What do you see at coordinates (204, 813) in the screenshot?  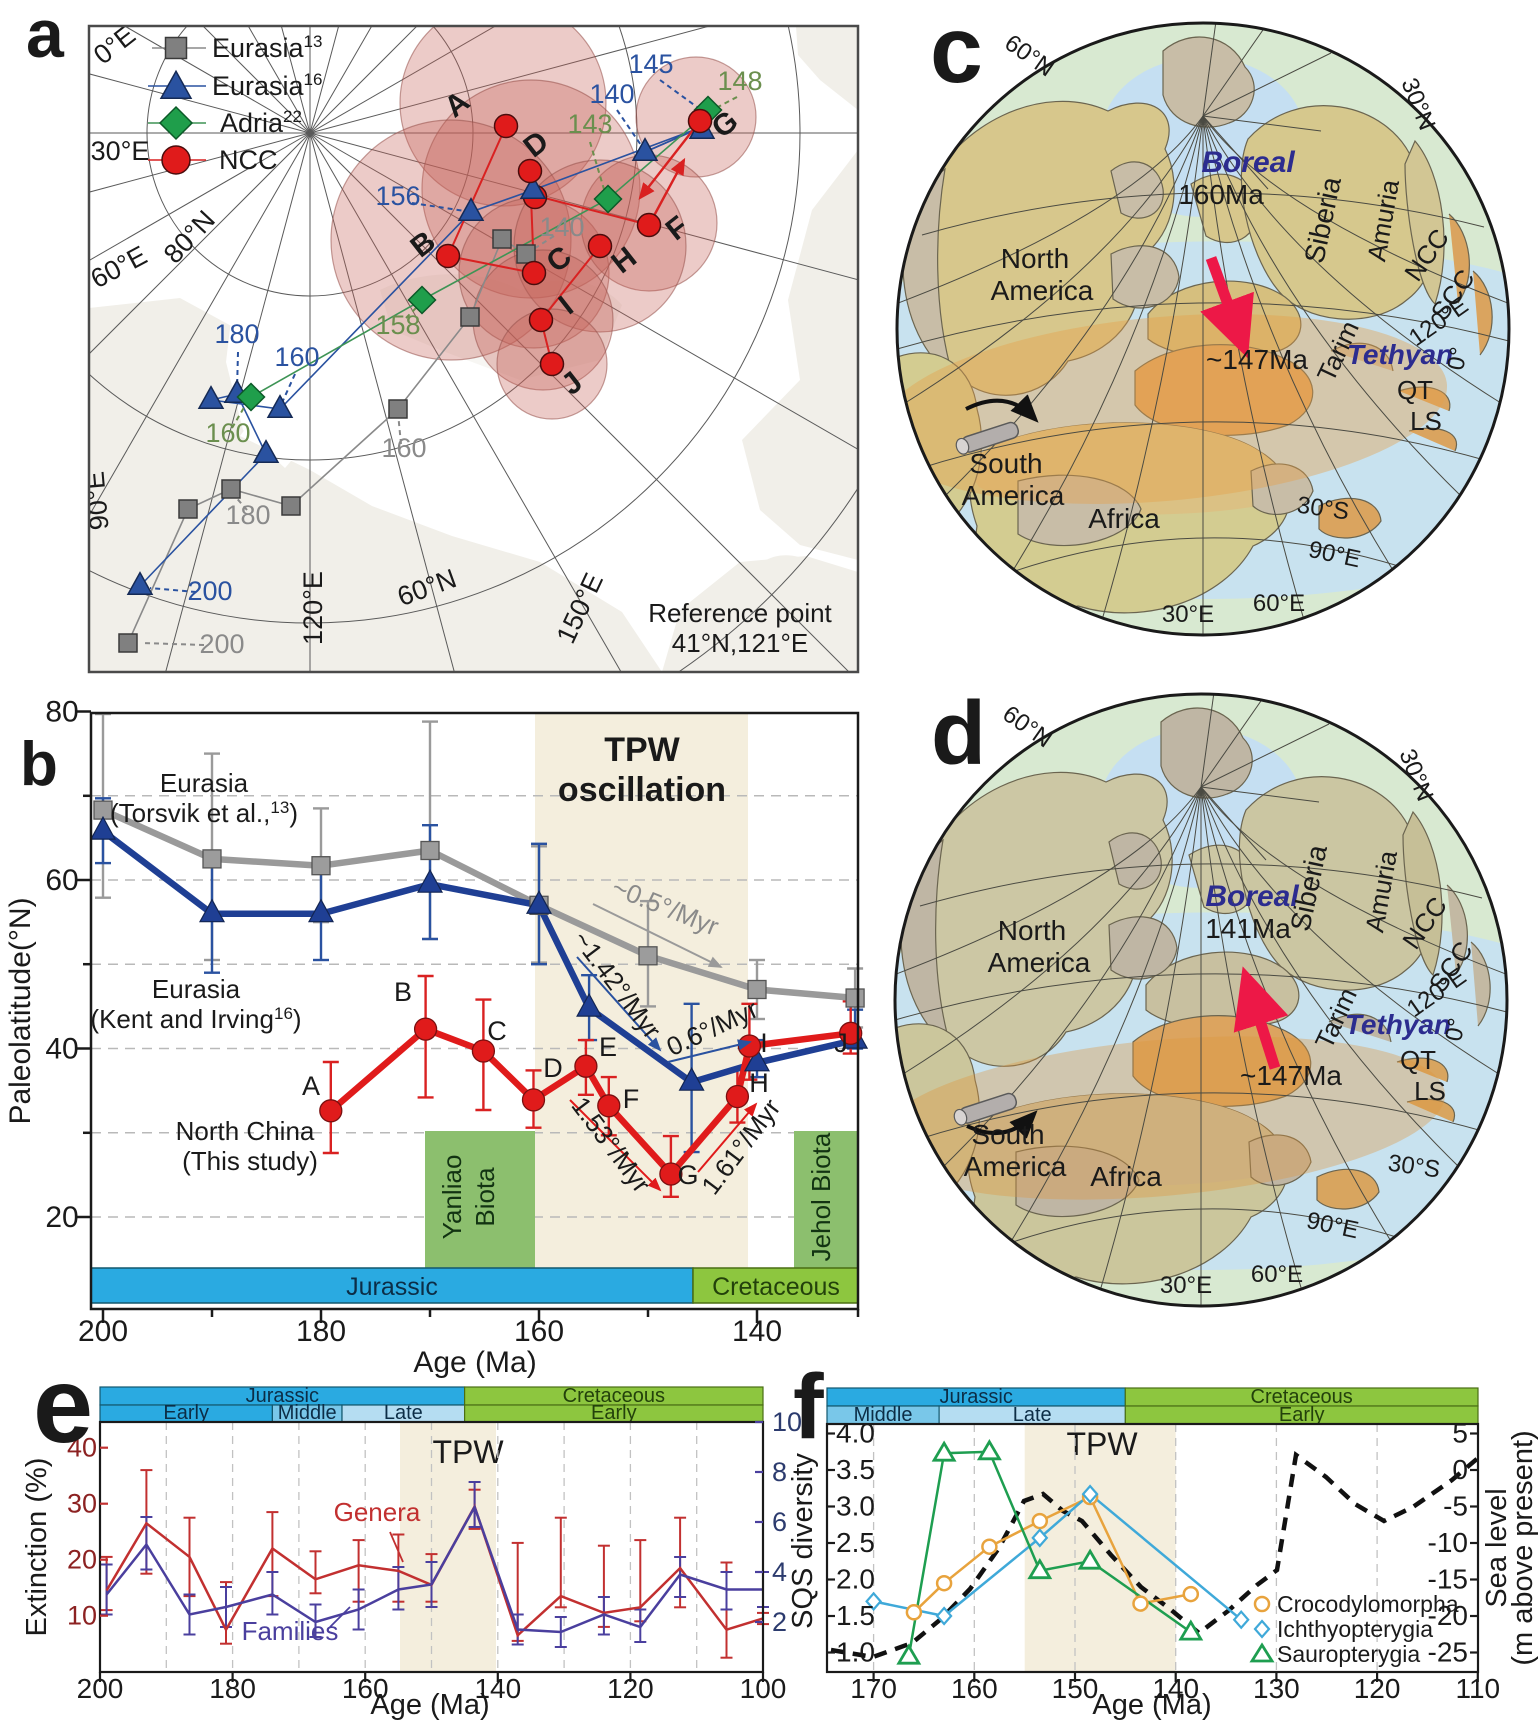 I see `svg-text: (Torsvik et al.,13)` at bounding box center [204, 813].